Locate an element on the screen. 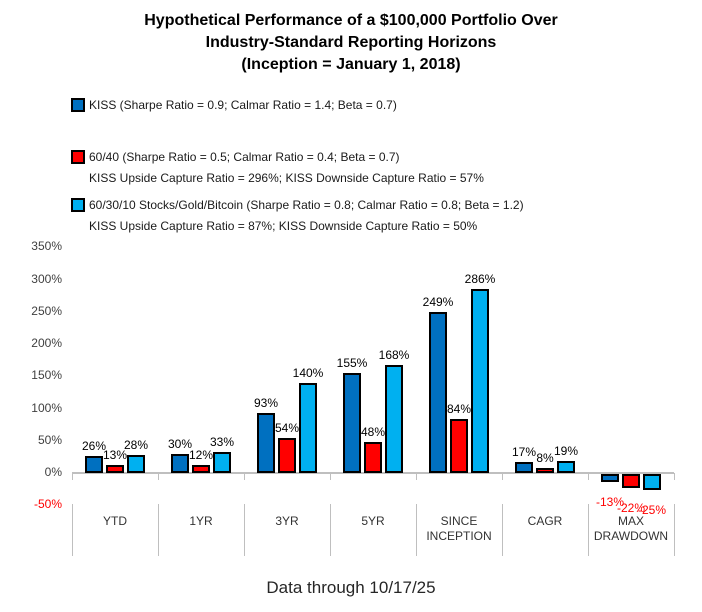  category-label: CAGR is located at coordinates (545, 521).